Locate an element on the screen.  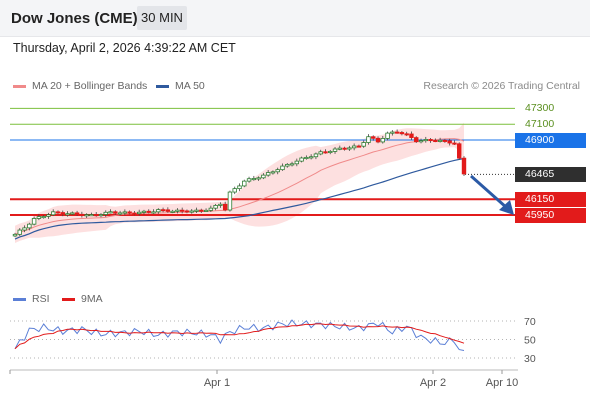
rsi-tick-label: 70 is located at coordinates (530, 322).